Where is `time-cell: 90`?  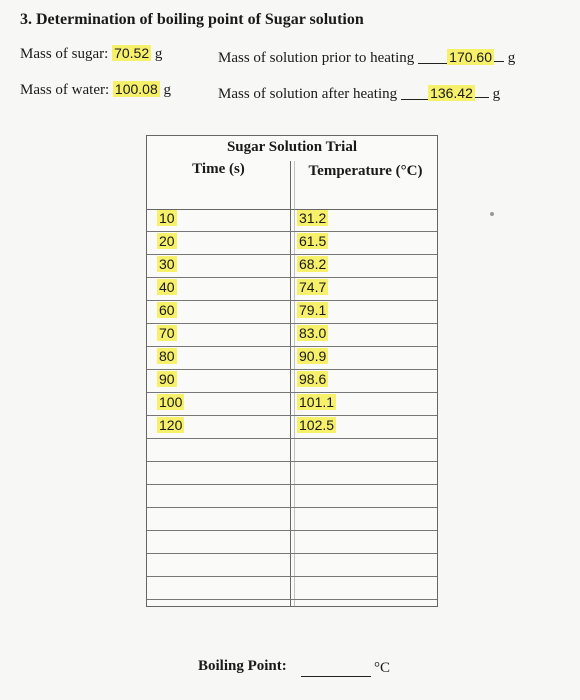 time-cell: 90 is located at coordinates (167, 379).